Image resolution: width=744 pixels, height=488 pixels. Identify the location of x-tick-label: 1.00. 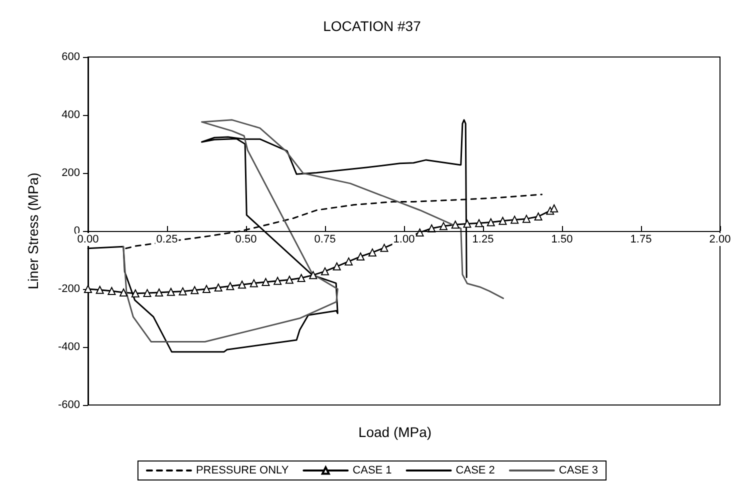
(404, 240).